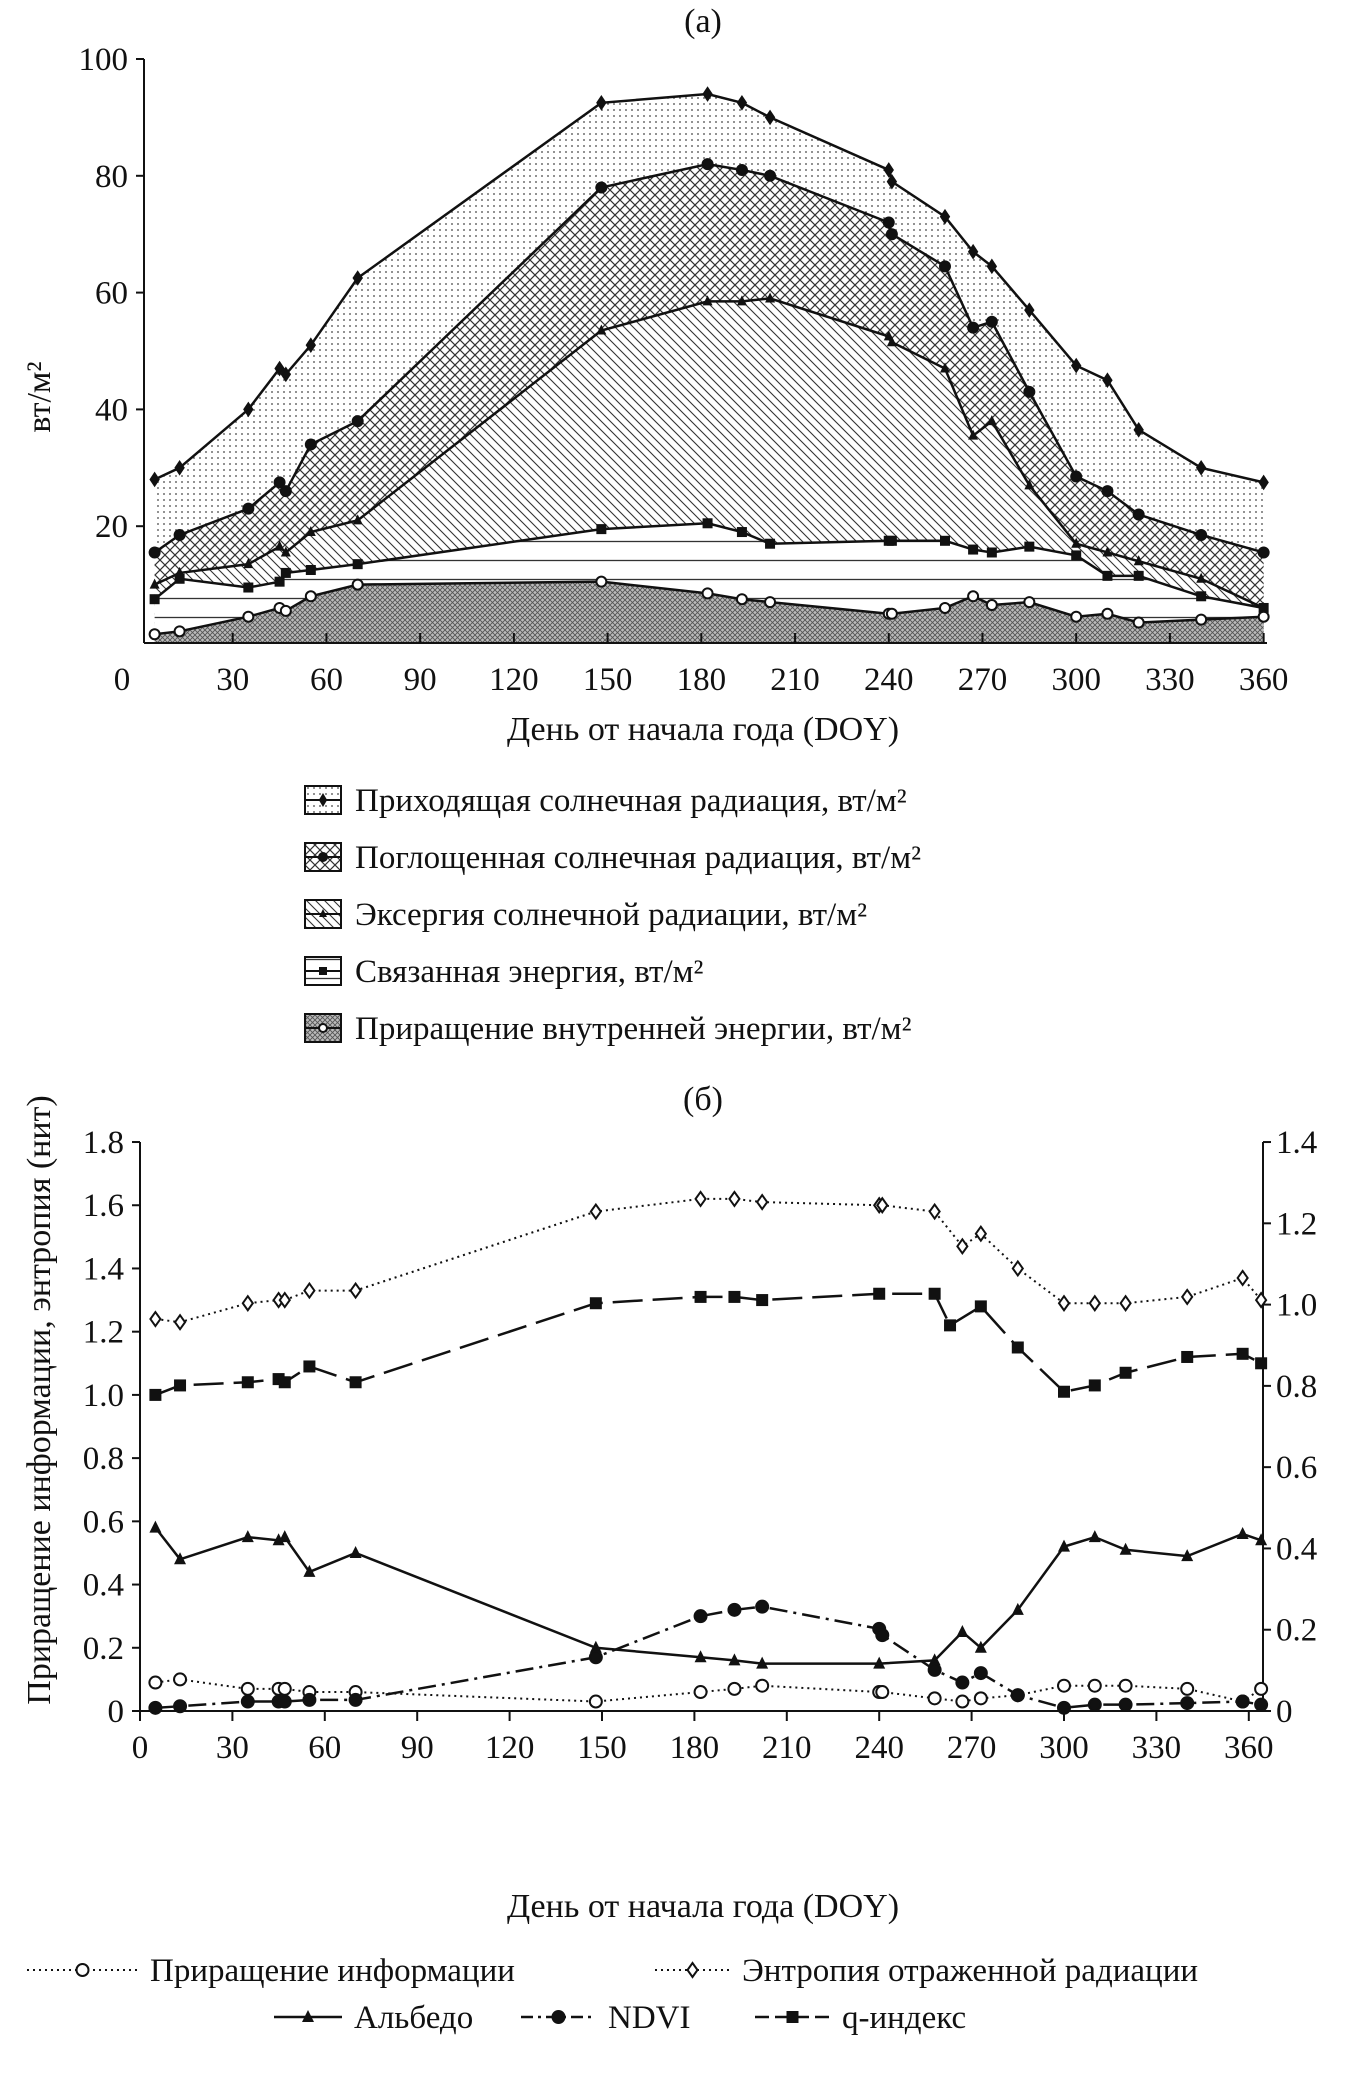 Image resolution: width=1348 pixels, height=2099 pixels. Describe the element at coordinates (1284, 1712) in the screenshot. I see `y-tick-label-right: 0` at that location.